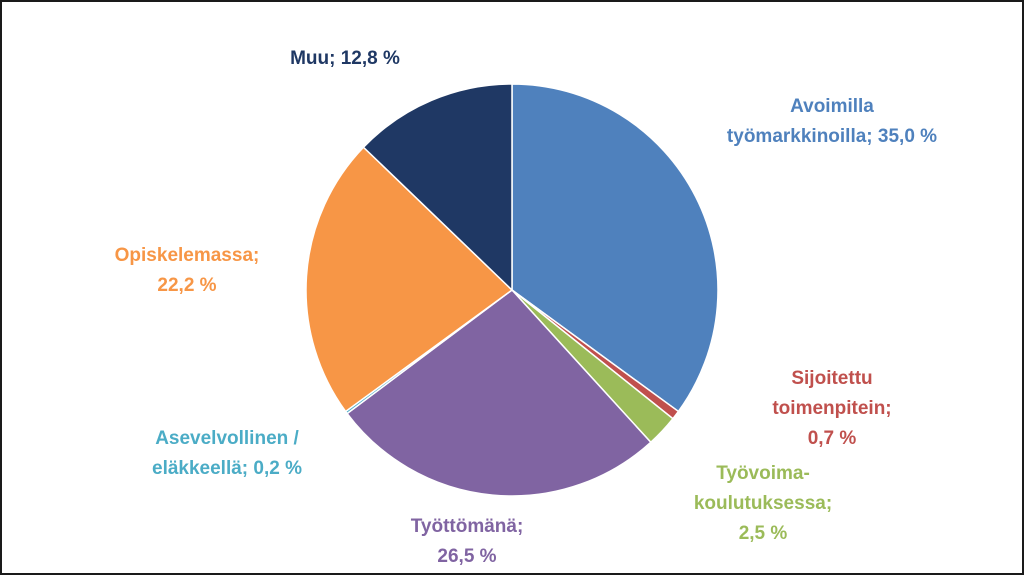  I want to click on slice-label-sijoitettu: Sijoitettu toimenpitein; 0,7 %, so click(832, 409).